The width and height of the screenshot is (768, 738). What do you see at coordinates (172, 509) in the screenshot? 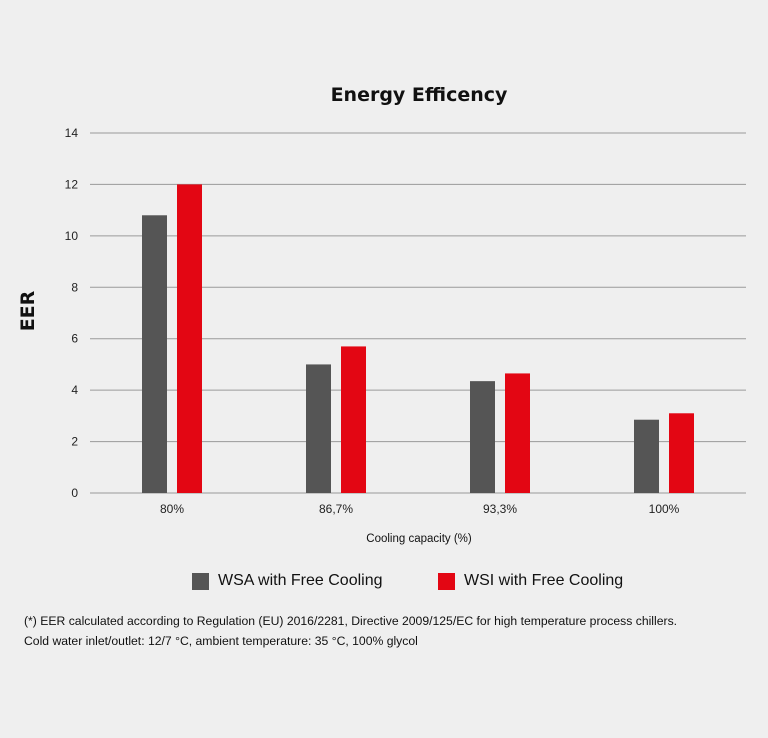
I see `x-tick-label: 80%` at bounding box center [172, 509].